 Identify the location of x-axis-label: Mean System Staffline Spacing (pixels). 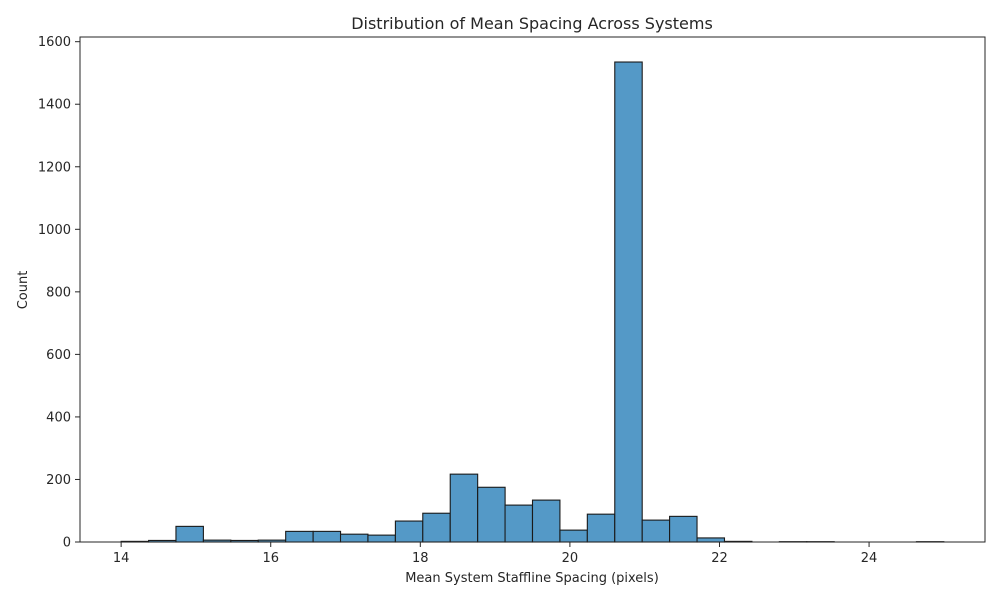
(532, 578).